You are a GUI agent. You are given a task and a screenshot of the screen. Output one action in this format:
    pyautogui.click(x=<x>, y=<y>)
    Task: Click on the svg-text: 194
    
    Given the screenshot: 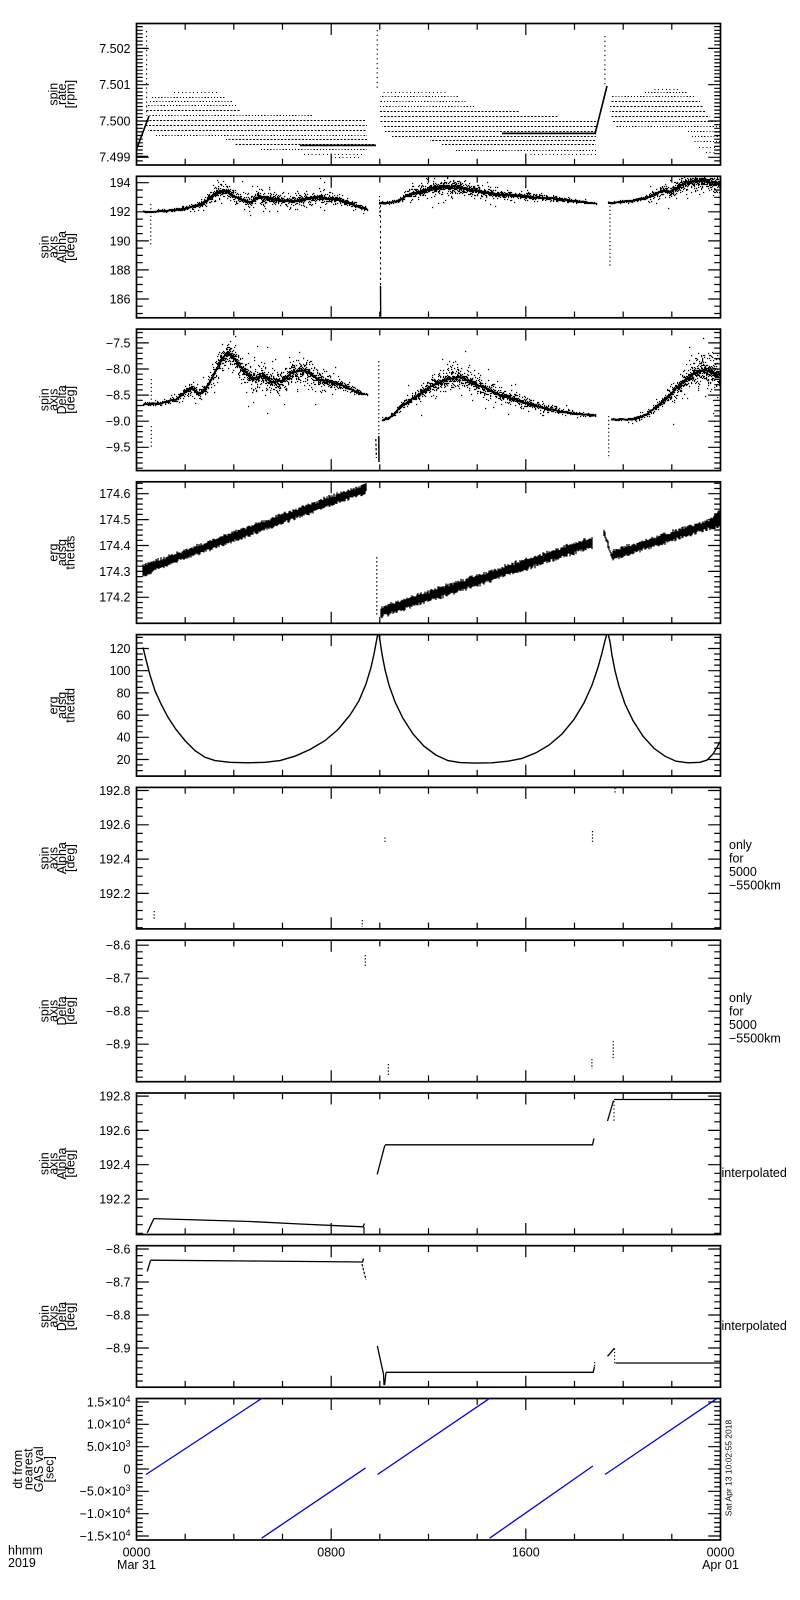 What is the action you would take?
    pyautogui.click(x=120, y=183)
    